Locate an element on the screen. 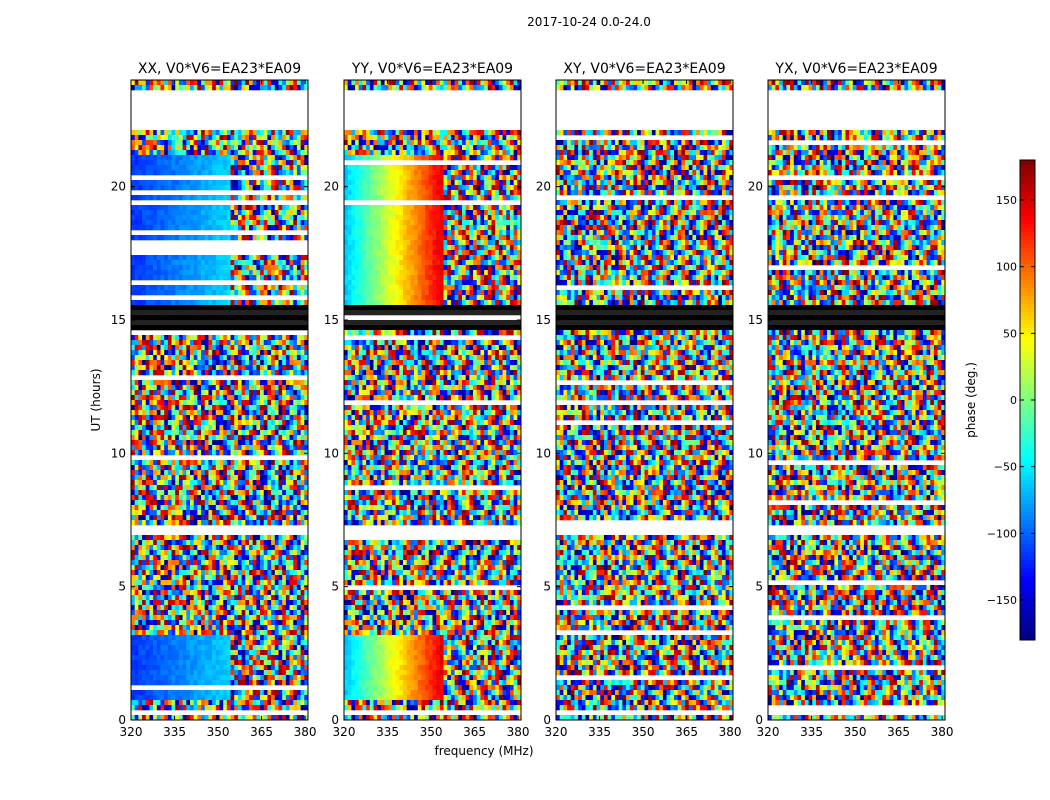 The height and width of the screenshot is (800, 1050). y-axis-label: UT (hours) is located at coordinates (96, 399).